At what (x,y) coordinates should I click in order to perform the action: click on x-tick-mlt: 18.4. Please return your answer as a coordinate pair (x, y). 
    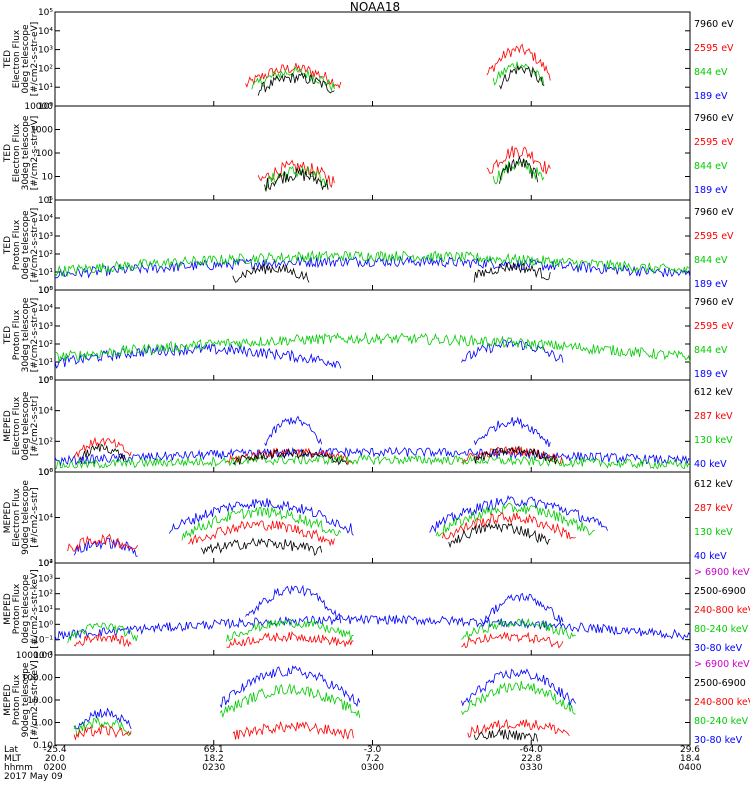
    Looking at the image, I should click on (690, 759).